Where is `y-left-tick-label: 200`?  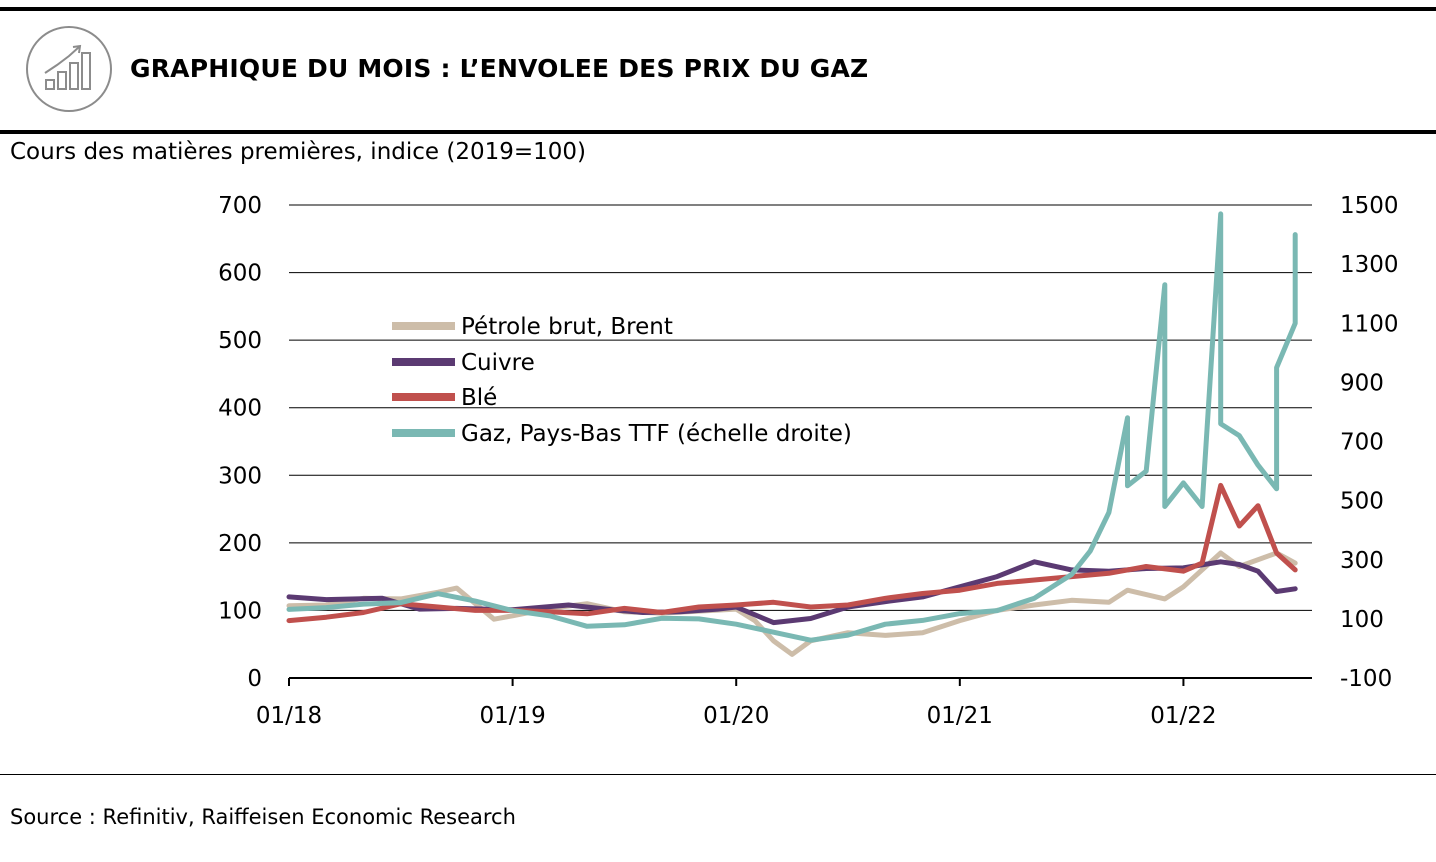 y-left-tick-label: 200 is located at coordinates (240, 544).